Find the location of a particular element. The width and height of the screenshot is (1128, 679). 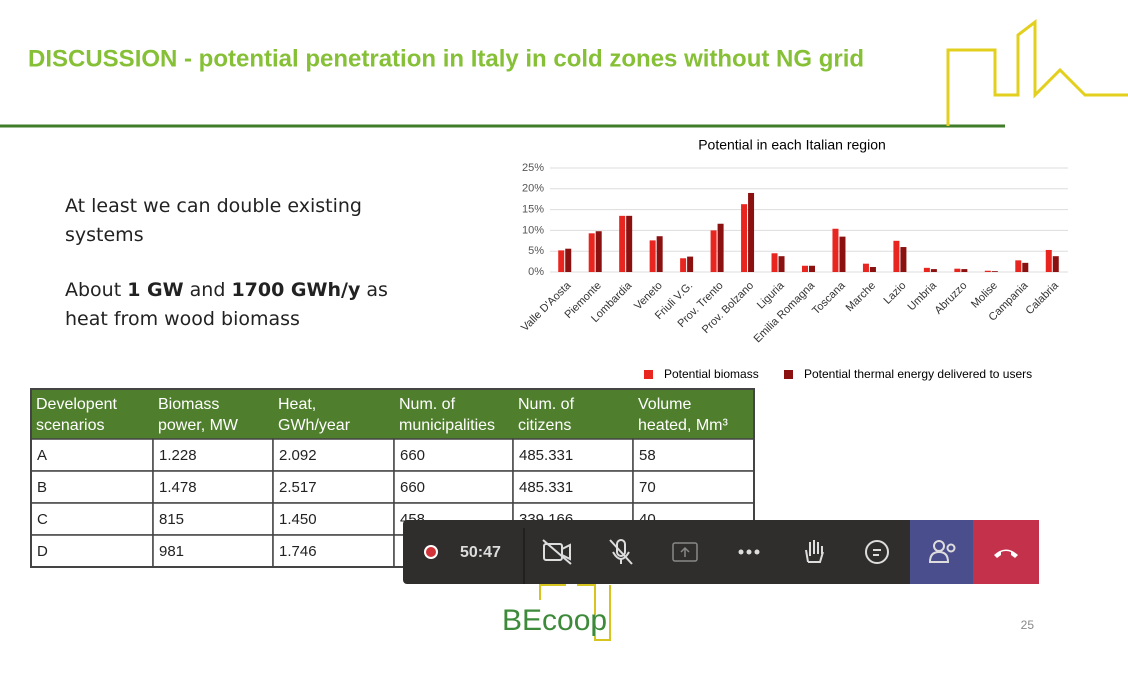

meeting-toolbar: 50:47 is located at coordinates (721, 552).